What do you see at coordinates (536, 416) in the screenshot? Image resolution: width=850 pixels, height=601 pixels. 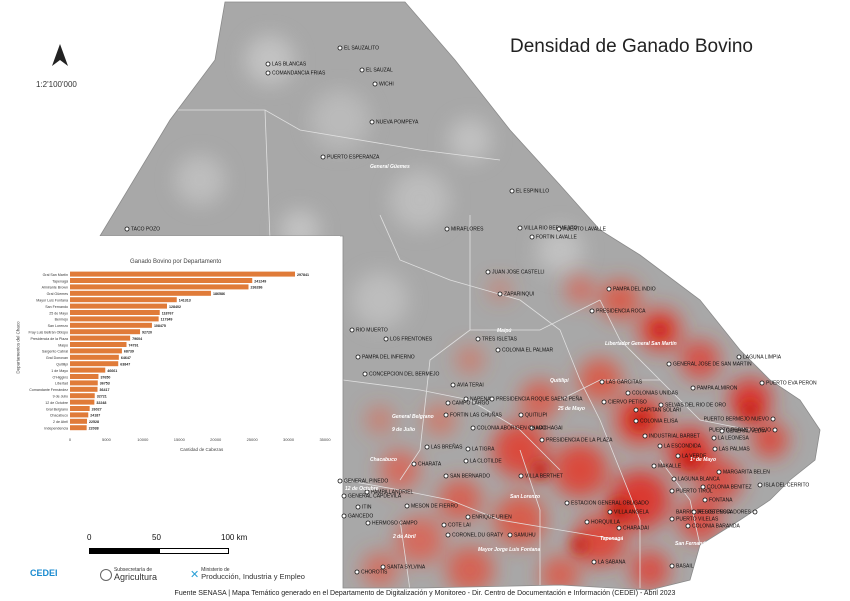 I see `locality-label: QUITILIPI` at bounding box center [536, 416].